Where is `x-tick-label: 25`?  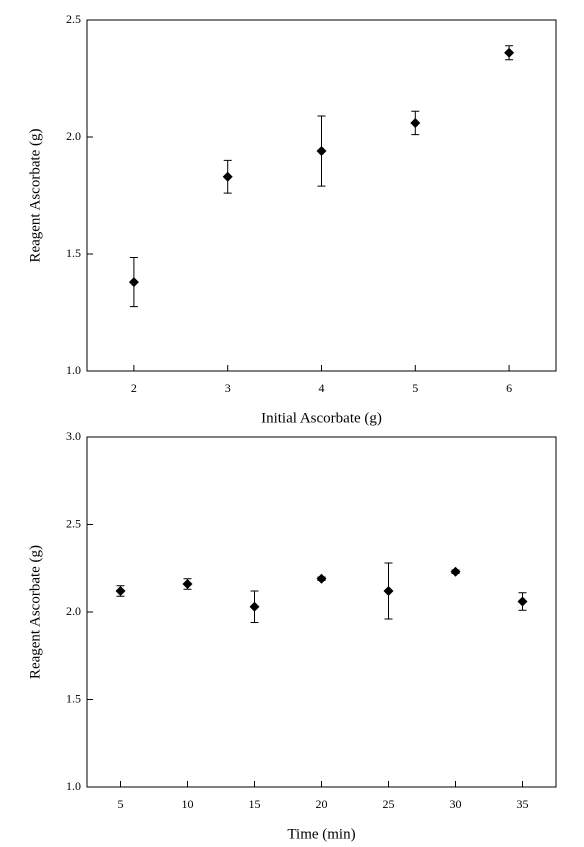
x-tick-label: 25 is located at coordinates (389, 804).